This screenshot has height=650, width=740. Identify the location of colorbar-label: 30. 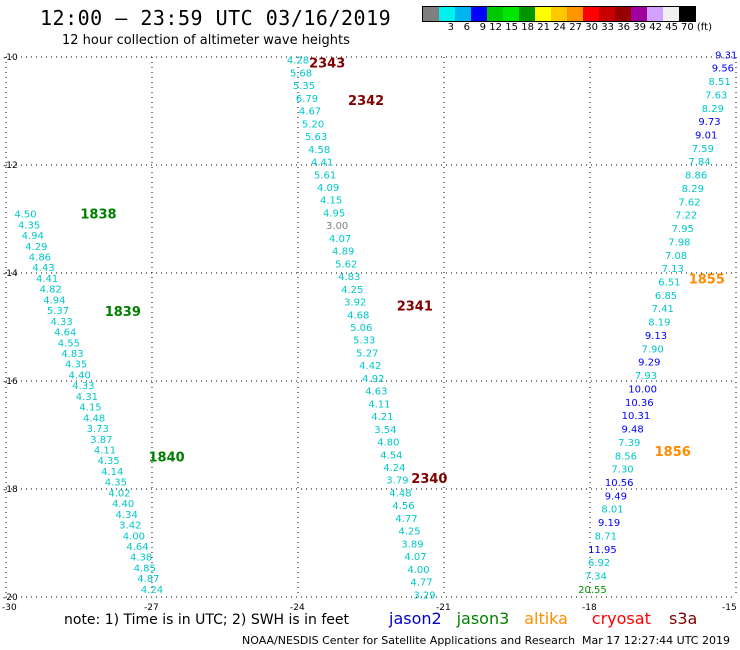
(591, 27).